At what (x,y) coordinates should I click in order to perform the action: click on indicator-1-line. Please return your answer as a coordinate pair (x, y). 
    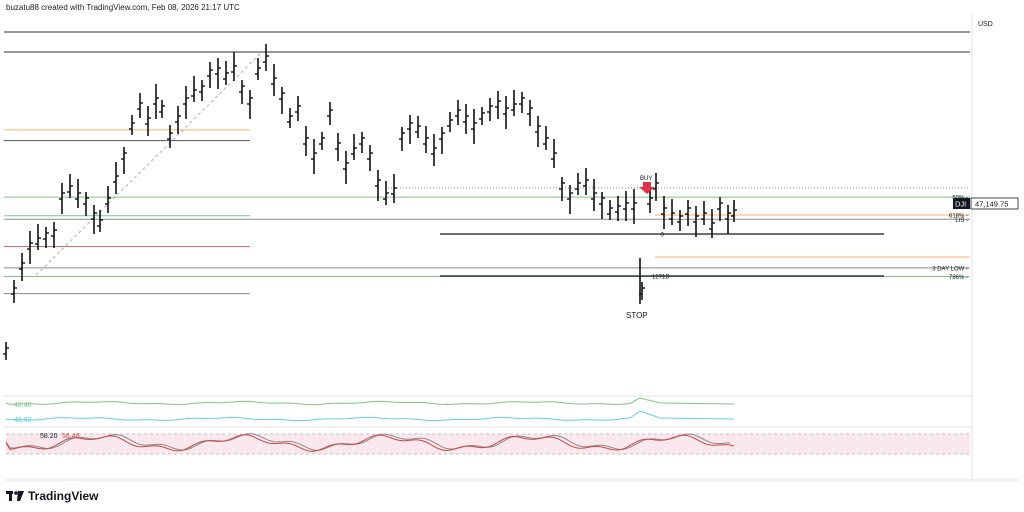
    Looking at the image, I should click on (370, 401).